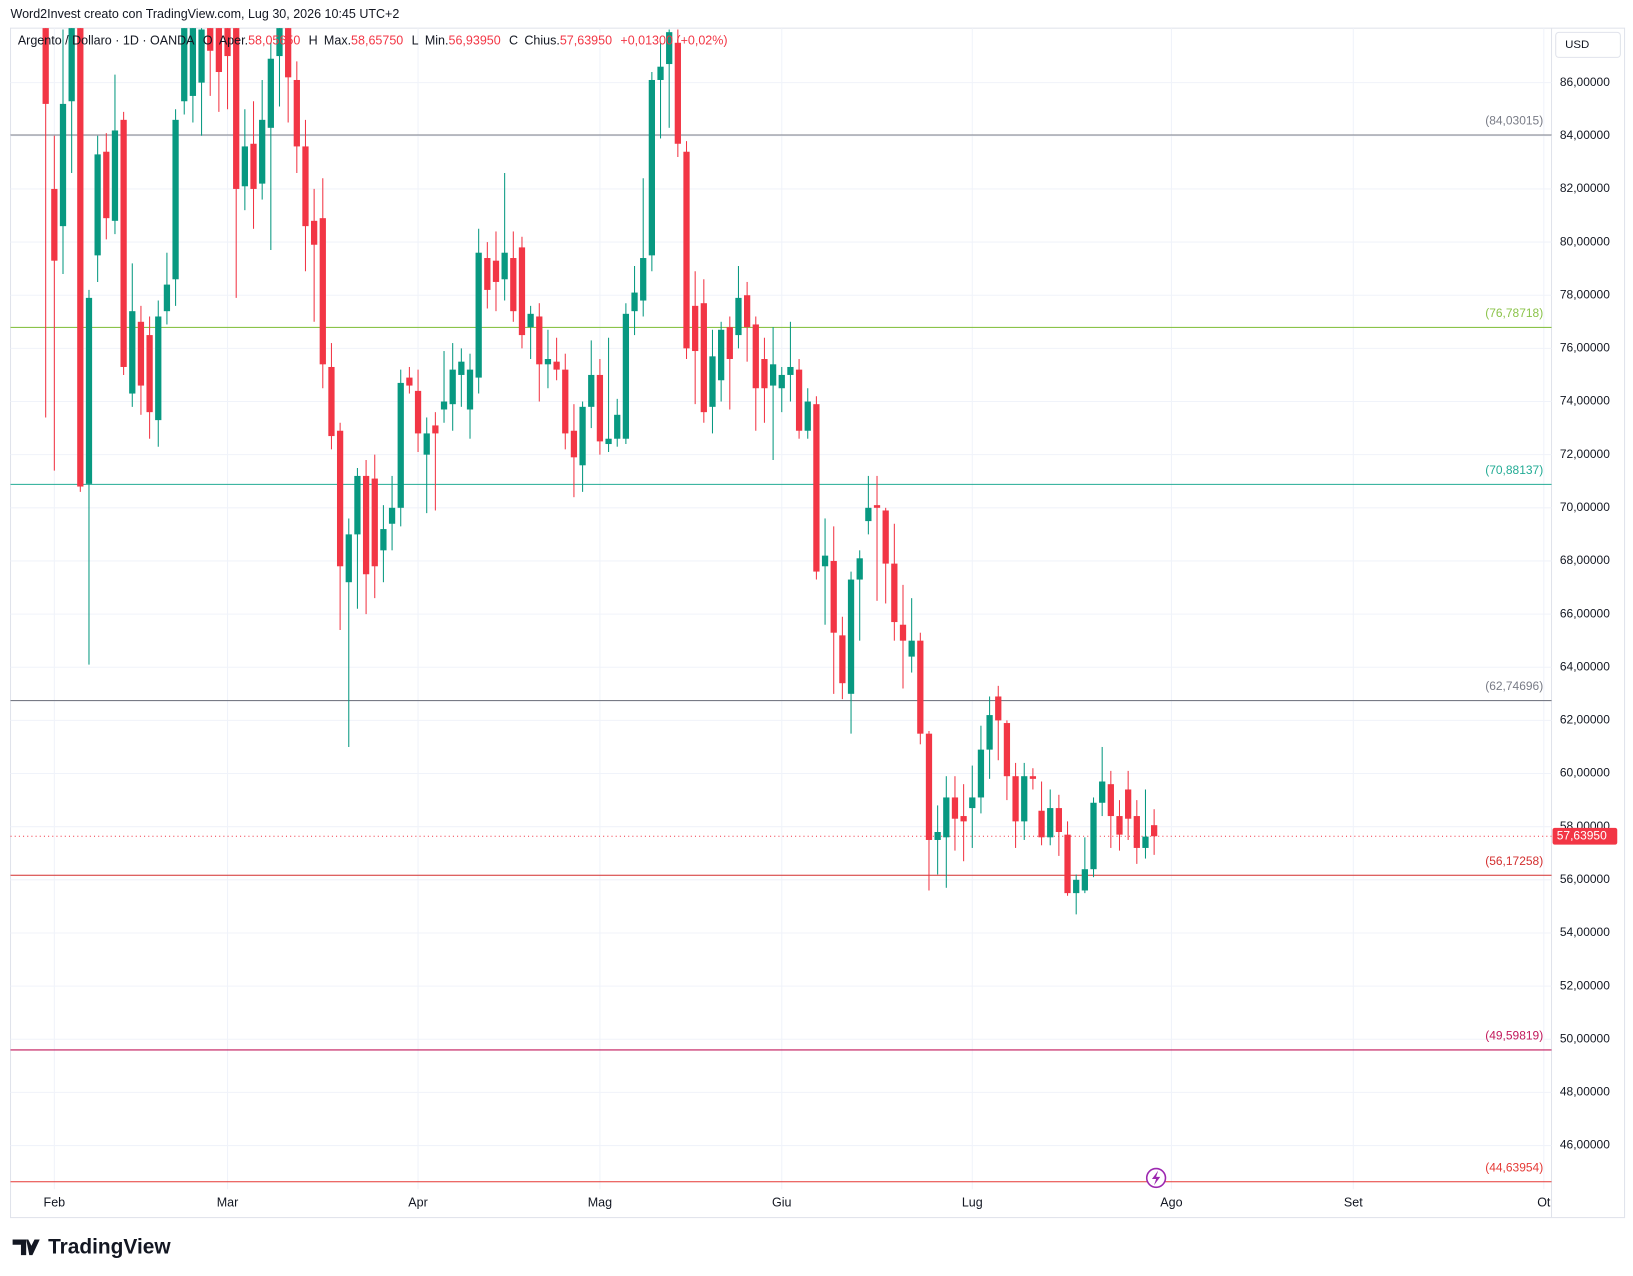 This screenshot has width=1633, height=1276. What do you see at coordinates (600, 1202) in the screenshot?
I see `x-tick-label: Mag` at bounding box center [600, 1202].